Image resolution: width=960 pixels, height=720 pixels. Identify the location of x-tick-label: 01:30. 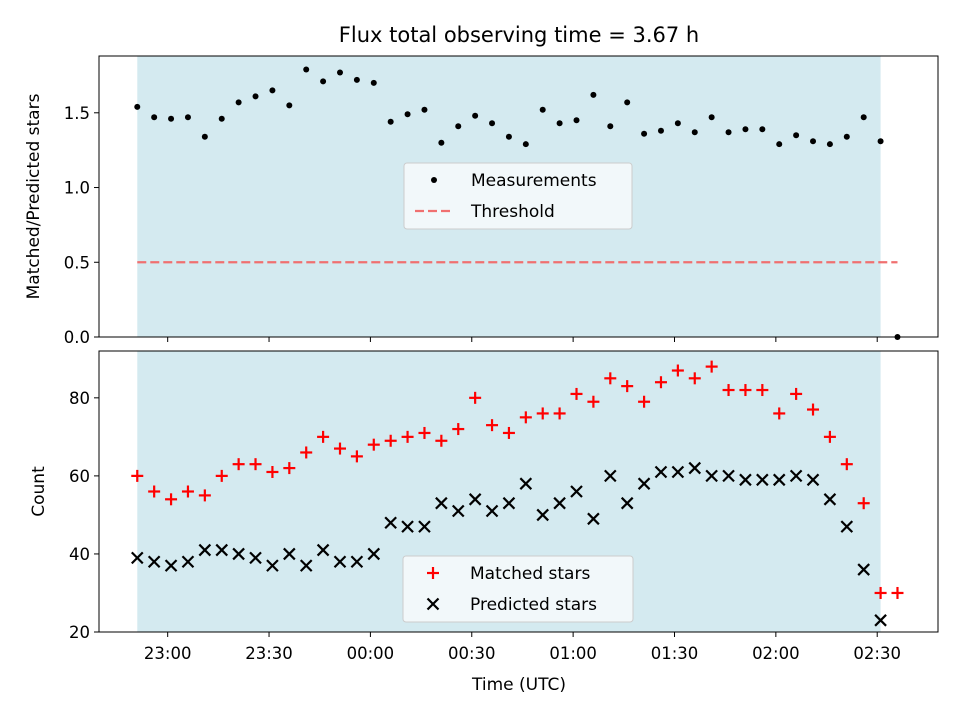
(675, 653).